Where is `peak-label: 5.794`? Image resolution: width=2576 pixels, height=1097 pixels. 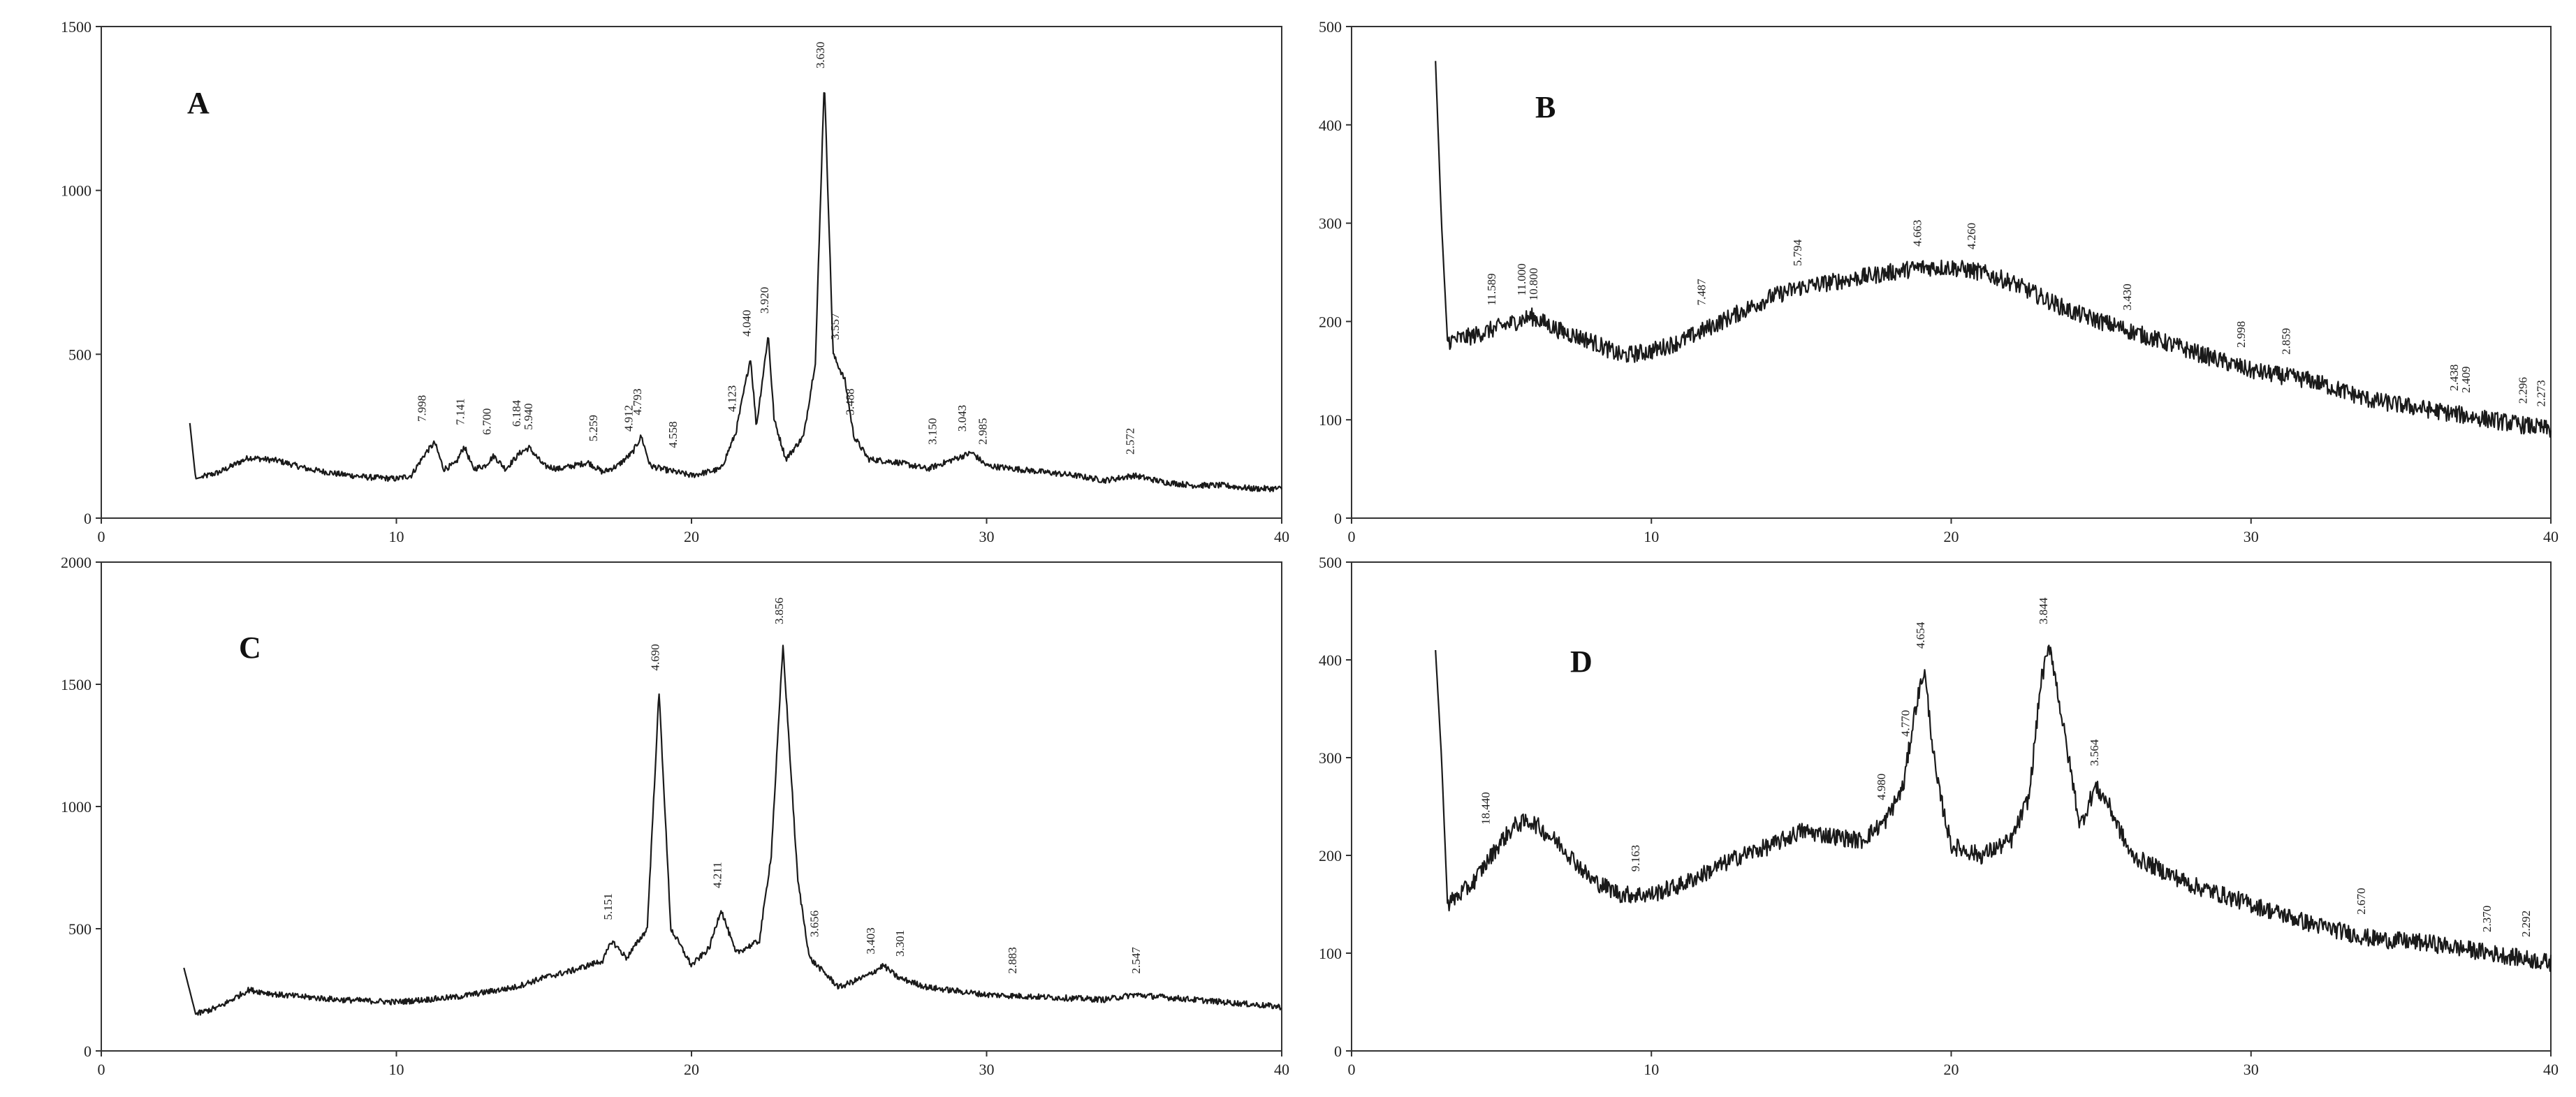 peak-label: 5.794 is located at coordinates (1797, 252).